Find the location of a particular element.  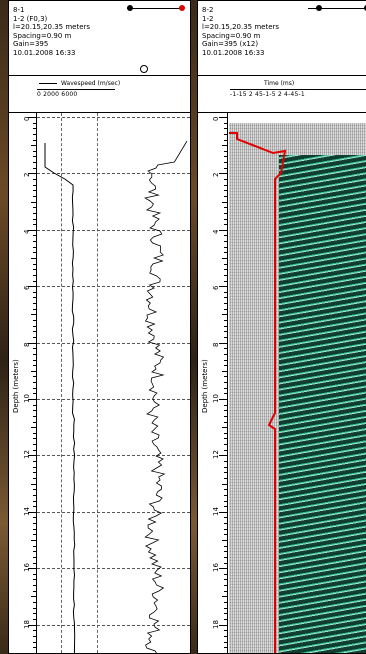

depth-tick-label: 8 is located at coordinates (27, 344).